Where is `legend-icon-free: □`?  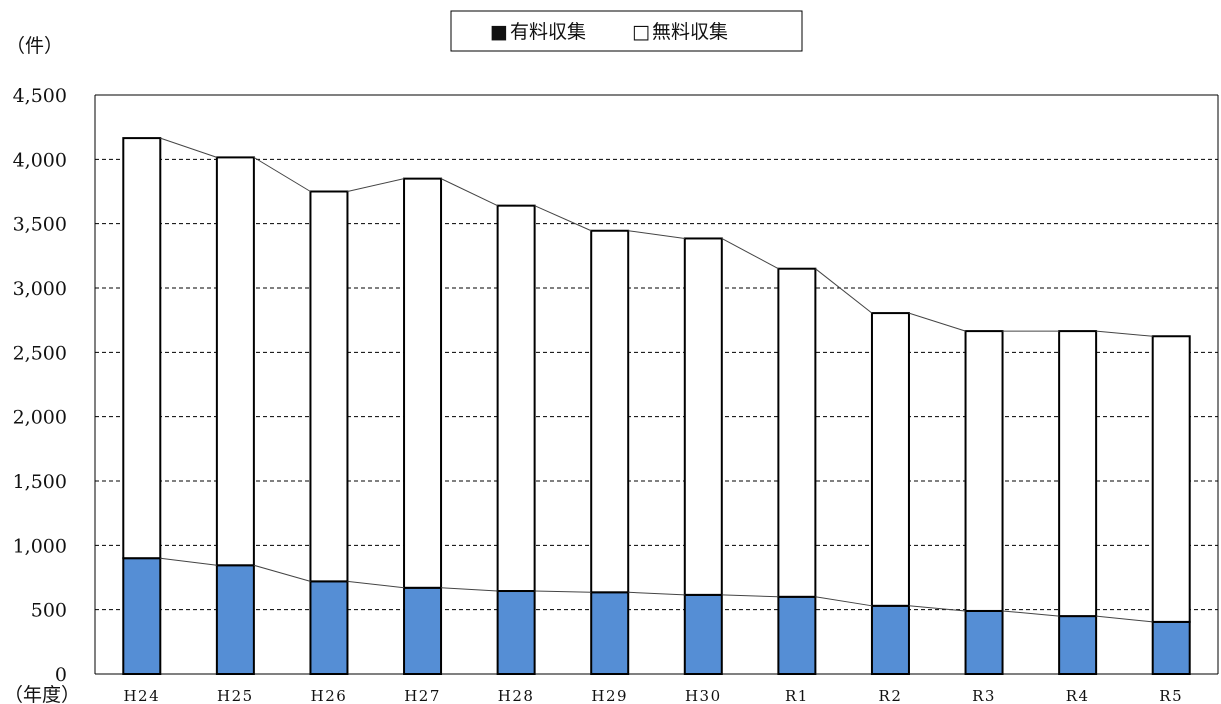 legend-icon-free: □ is located at coordinates (641, 32).